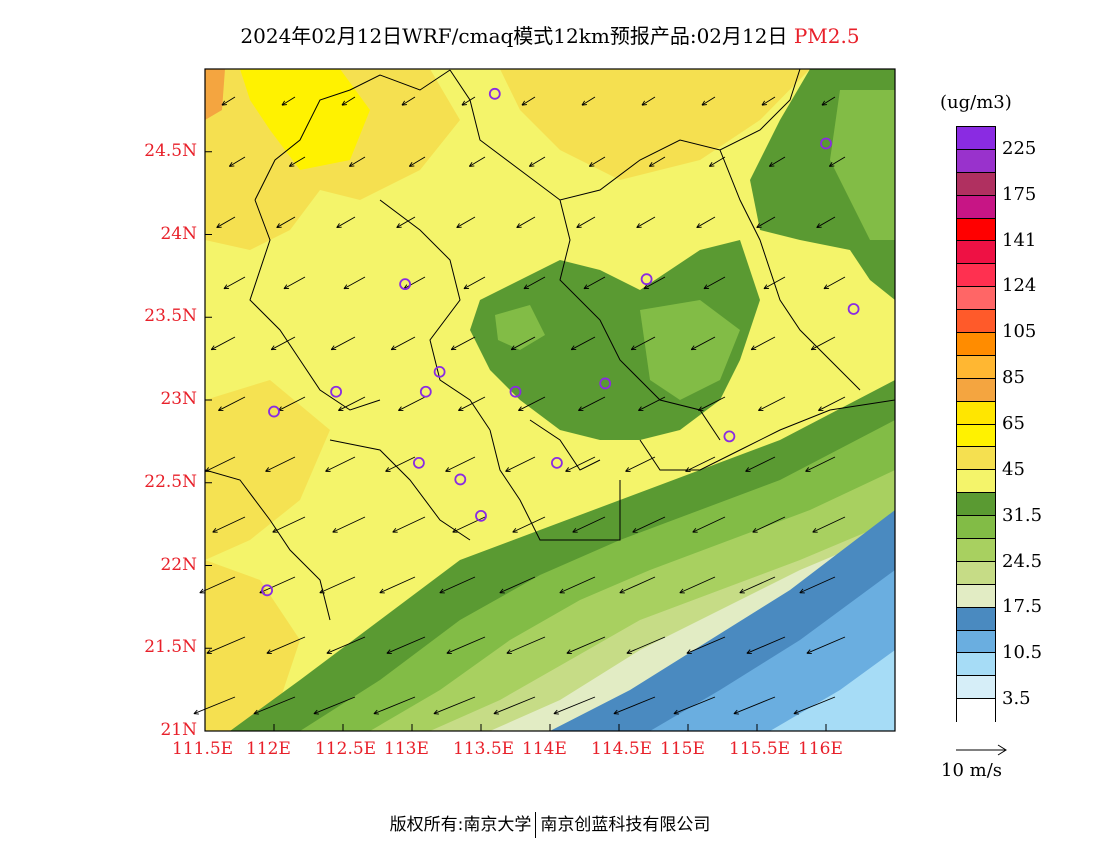 This screenshot has height=850, width=1100. What do you see at coordinates (178, 730) in the screenshot?
I see `lat-label: 21N` at bounding box center [178, 730].